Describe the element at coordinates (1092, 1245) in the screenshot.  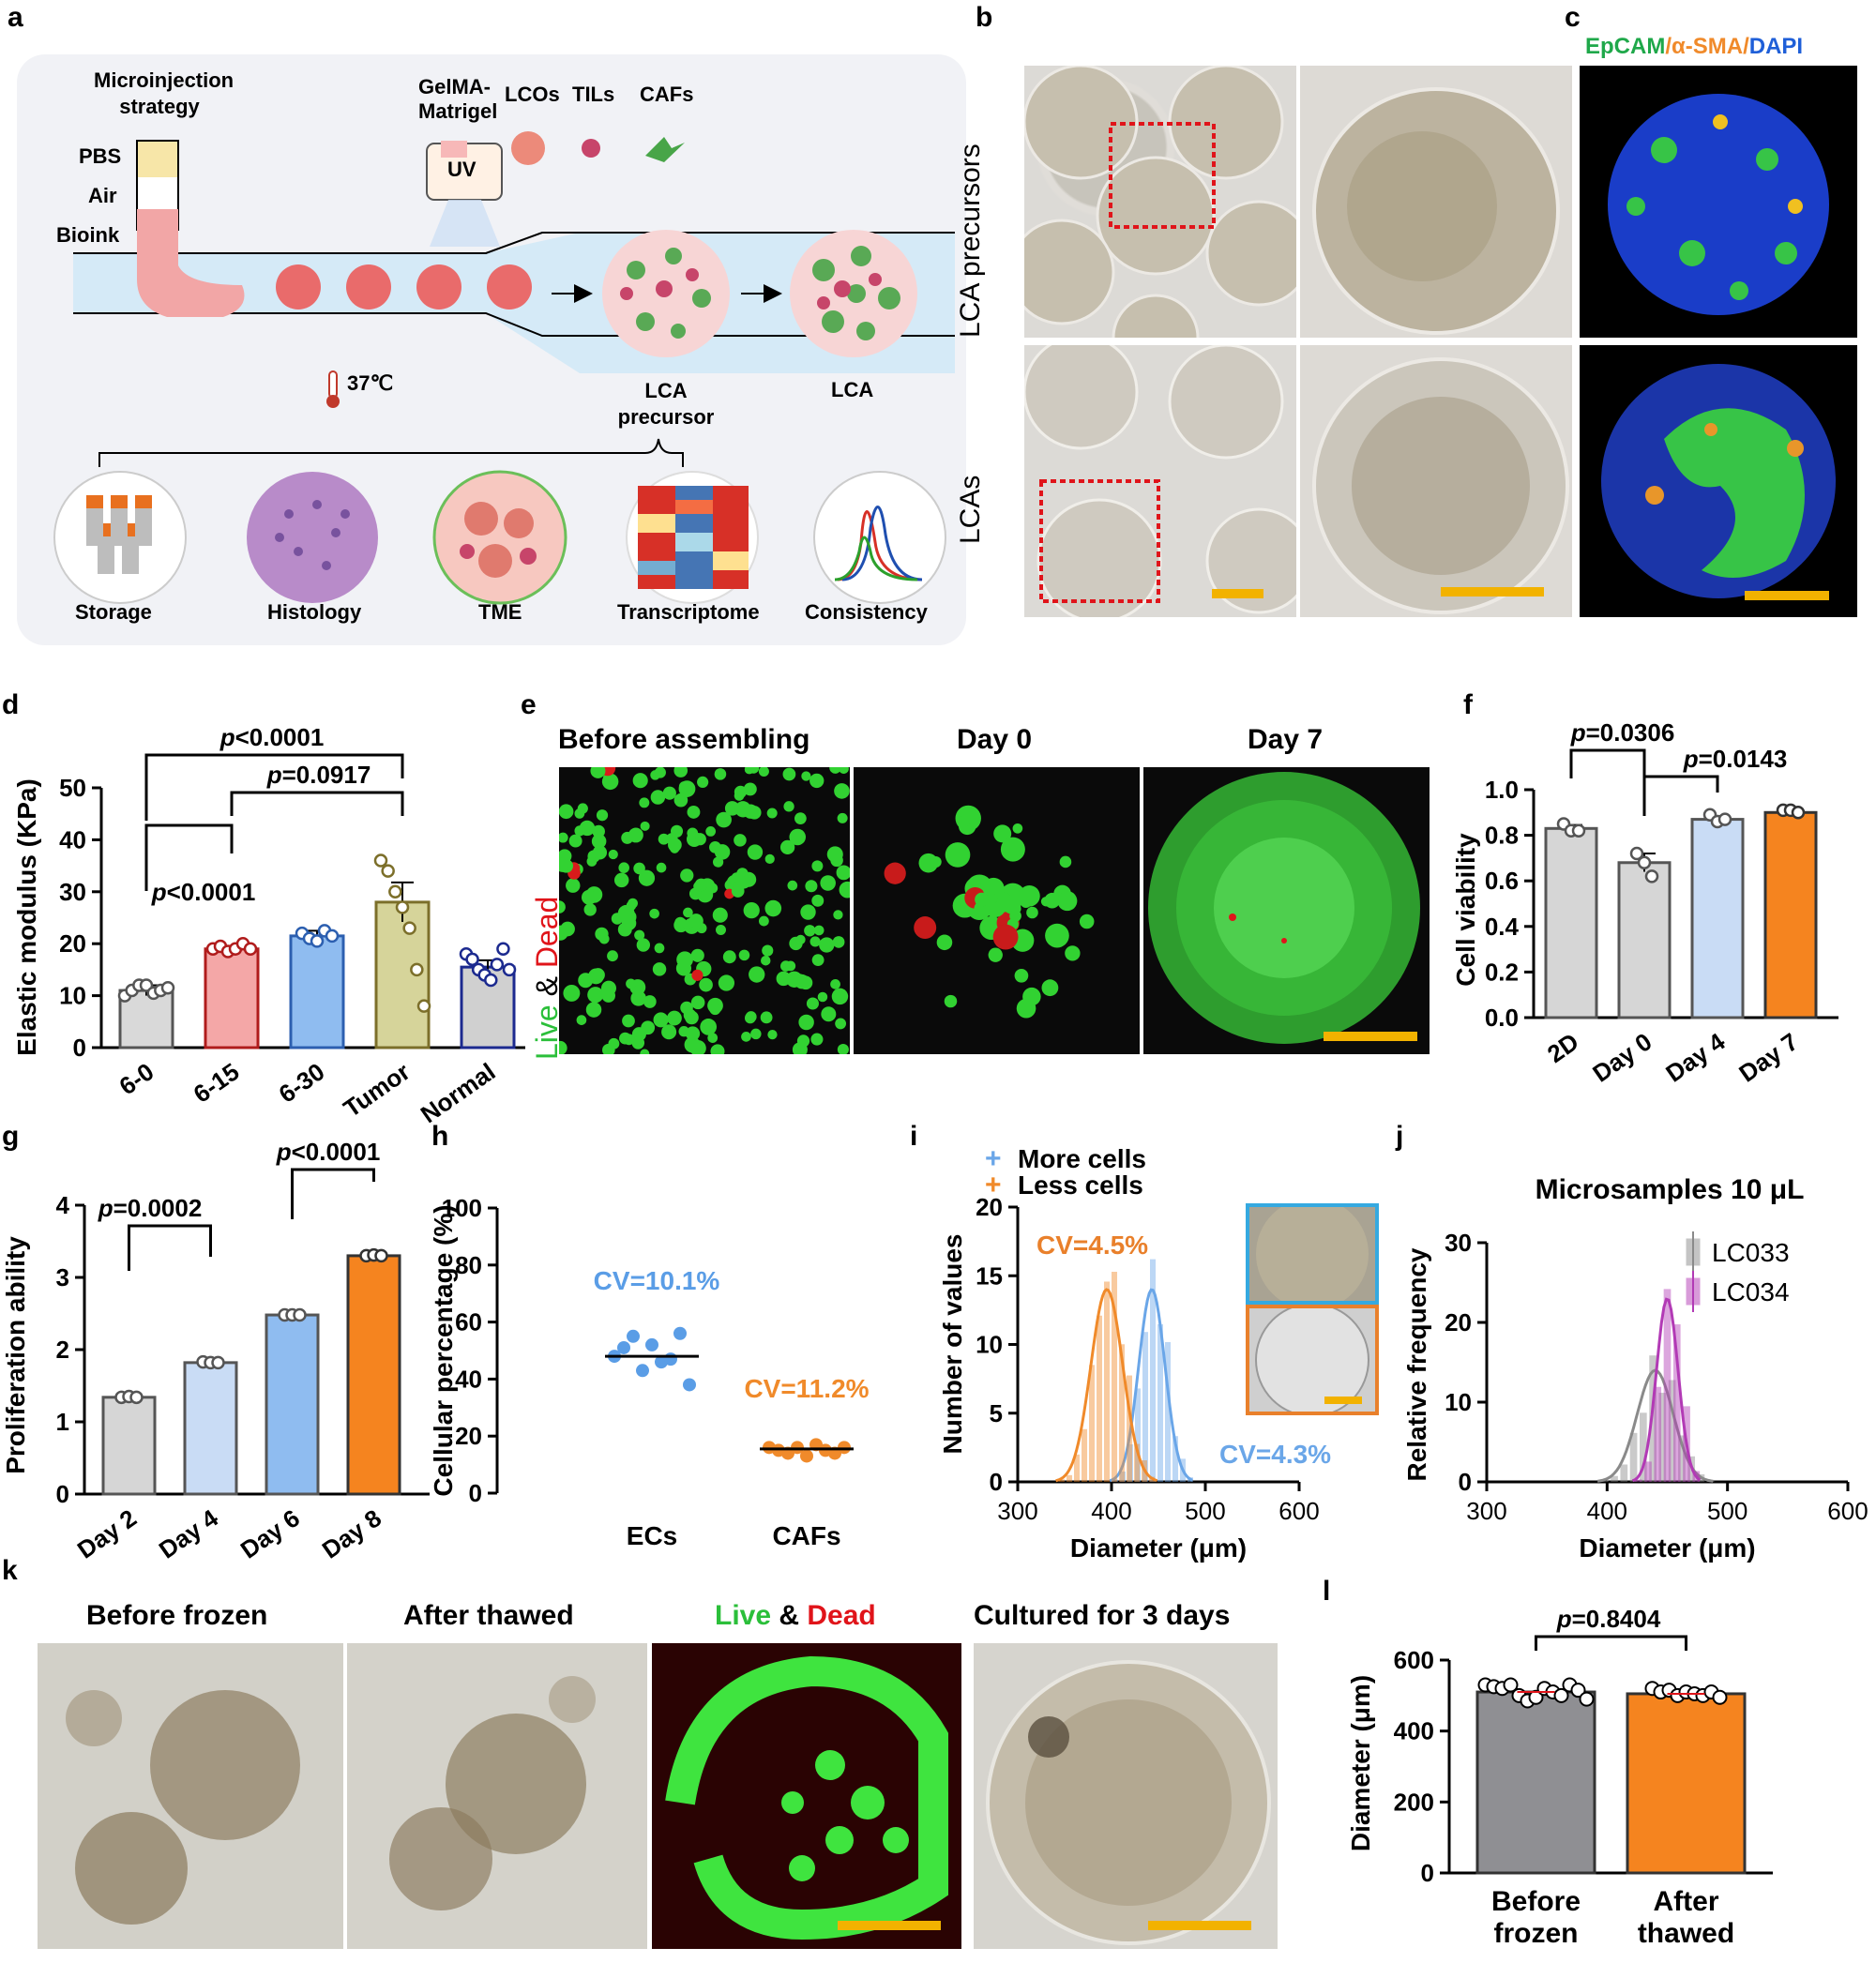
I see `cv-label: CV=4.5%` at that location.